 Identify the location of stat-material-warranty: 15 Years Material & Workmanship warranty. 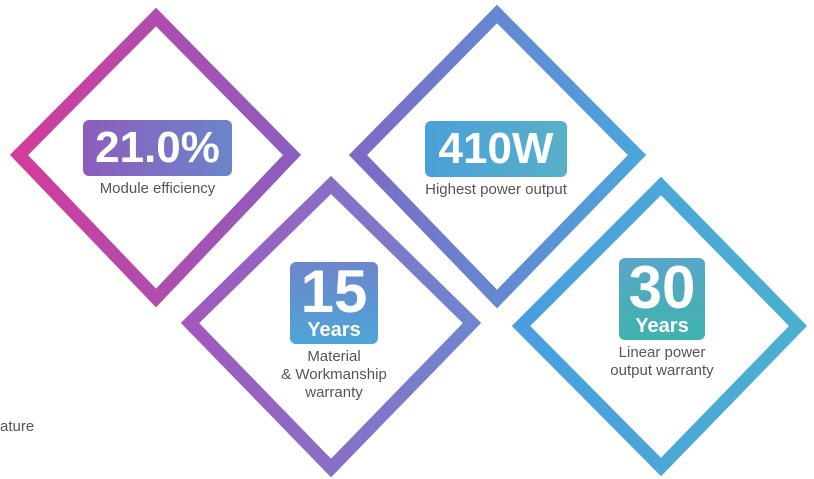
(334, 332).